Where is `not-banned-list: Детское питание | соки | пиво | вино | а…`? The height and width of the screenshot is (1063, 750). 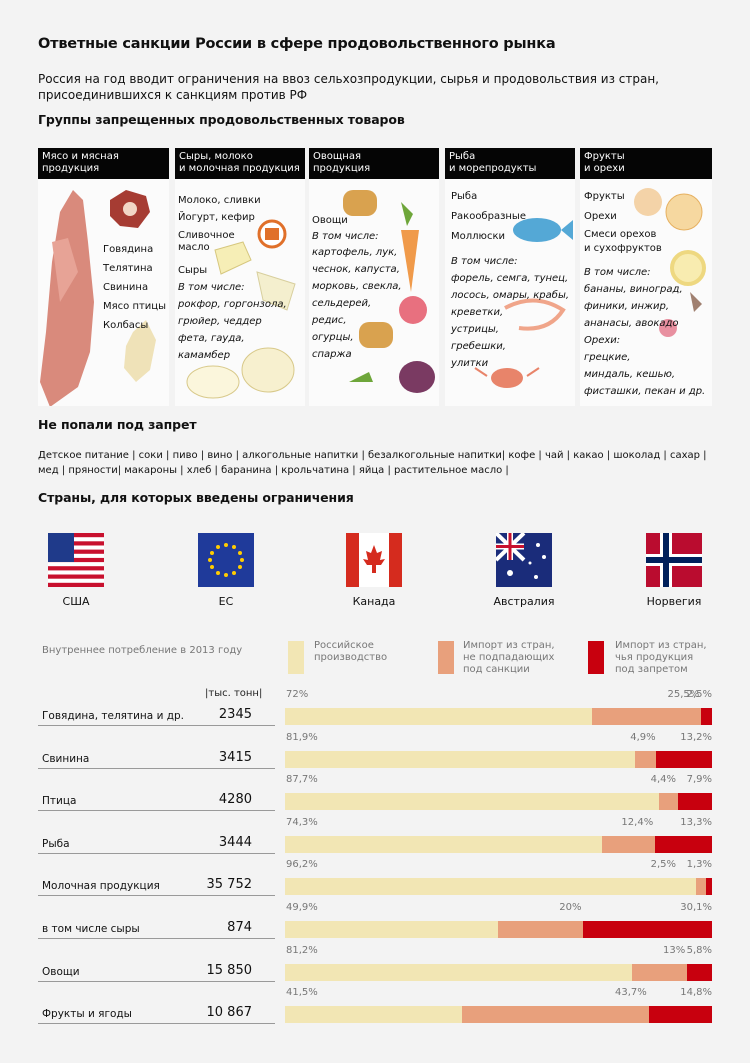
not-banned-list: Детское питание | соки | пиво | вино | а… is located at coordinates (388, 463).